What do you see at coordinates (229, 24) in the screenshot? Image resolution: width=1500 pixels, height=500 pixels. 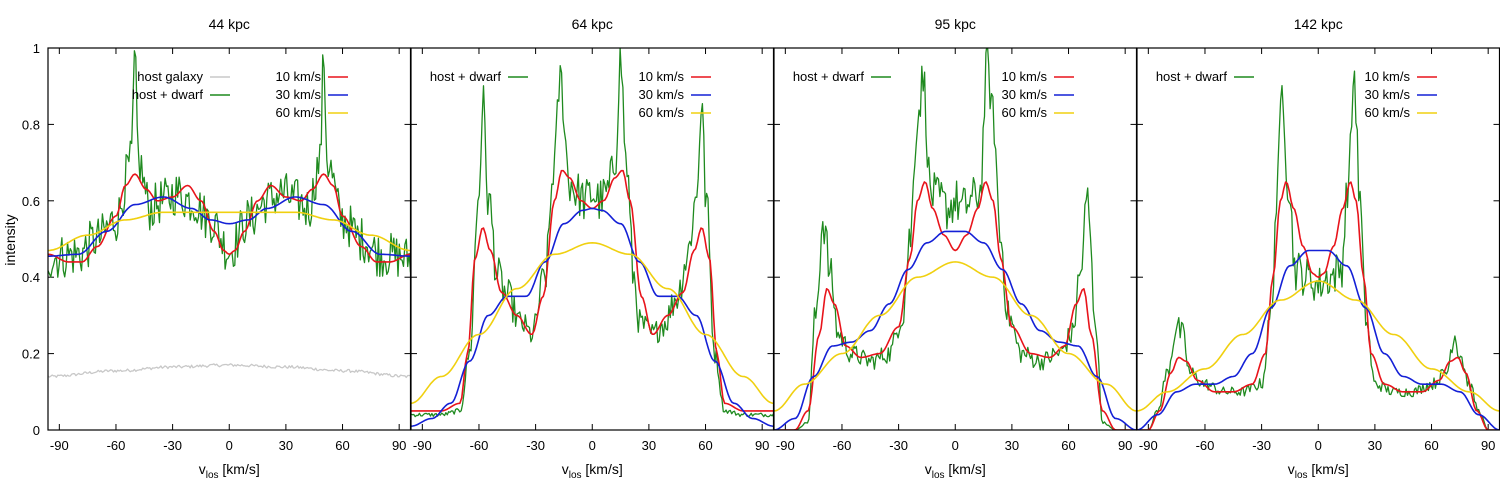 I see `panel-title: 44 kpc` at bounding box center [229, 24].